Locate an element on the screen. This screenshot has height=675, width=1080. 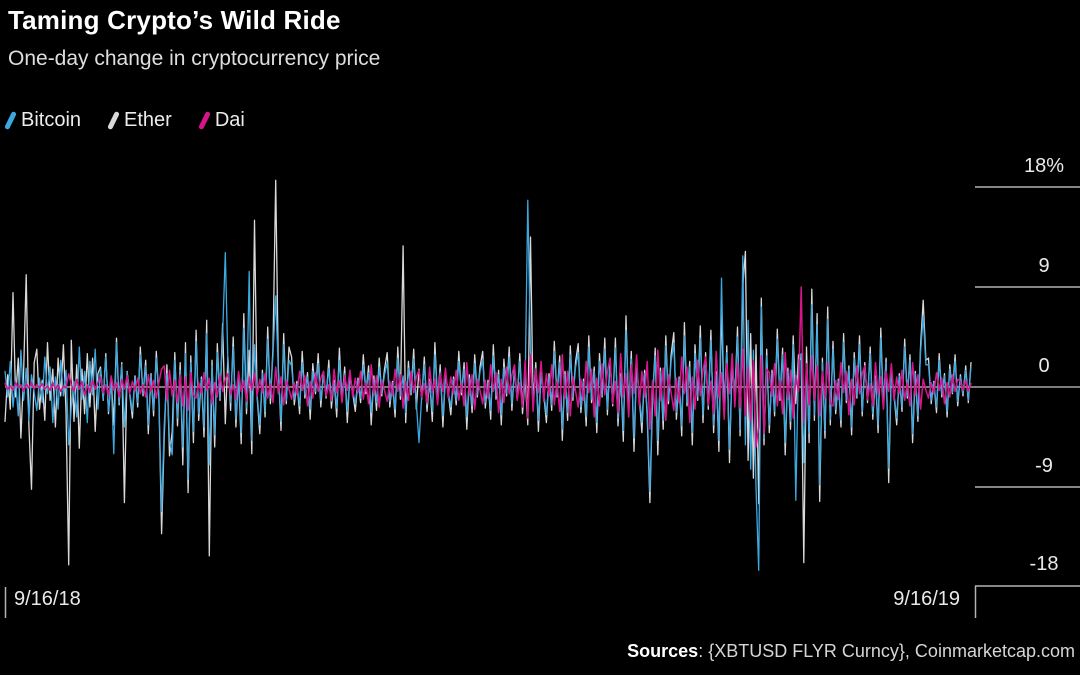
y-axis-label-0: 0 is located at coordinates (1044, 366).